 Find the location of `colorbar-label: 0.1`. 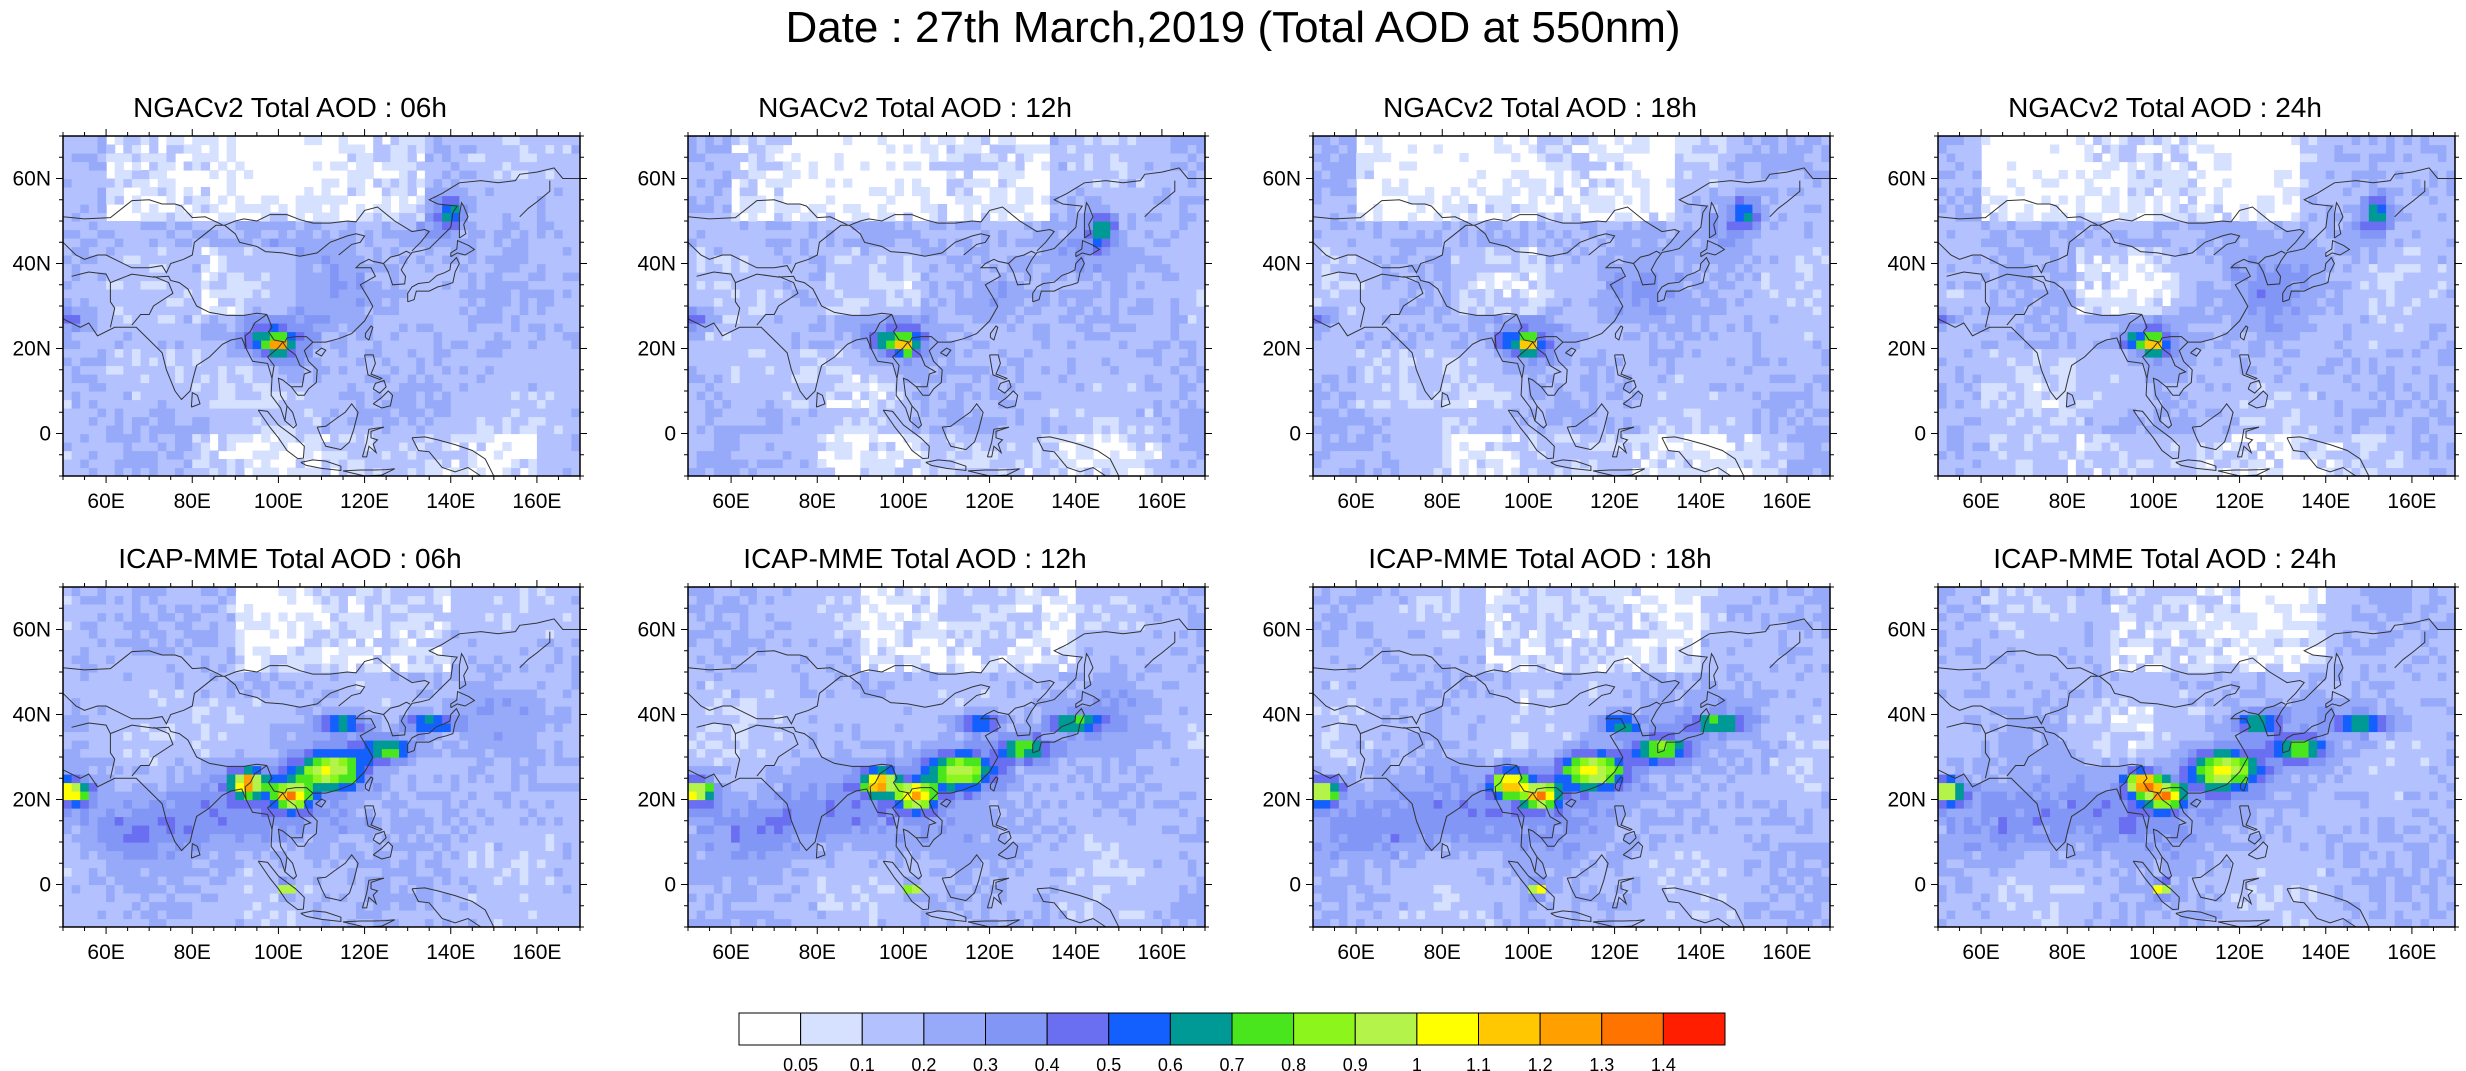

colorbar-label: 0.1 is located at coordinates (862, 1063).